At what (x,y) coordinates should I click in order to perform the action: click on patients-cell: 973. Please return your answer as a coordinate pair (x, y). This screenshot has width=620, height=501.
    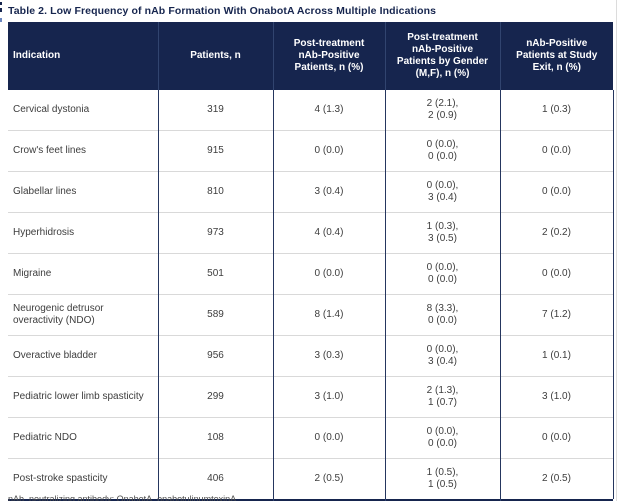
    Looking at the image, I should click on (215, 233).